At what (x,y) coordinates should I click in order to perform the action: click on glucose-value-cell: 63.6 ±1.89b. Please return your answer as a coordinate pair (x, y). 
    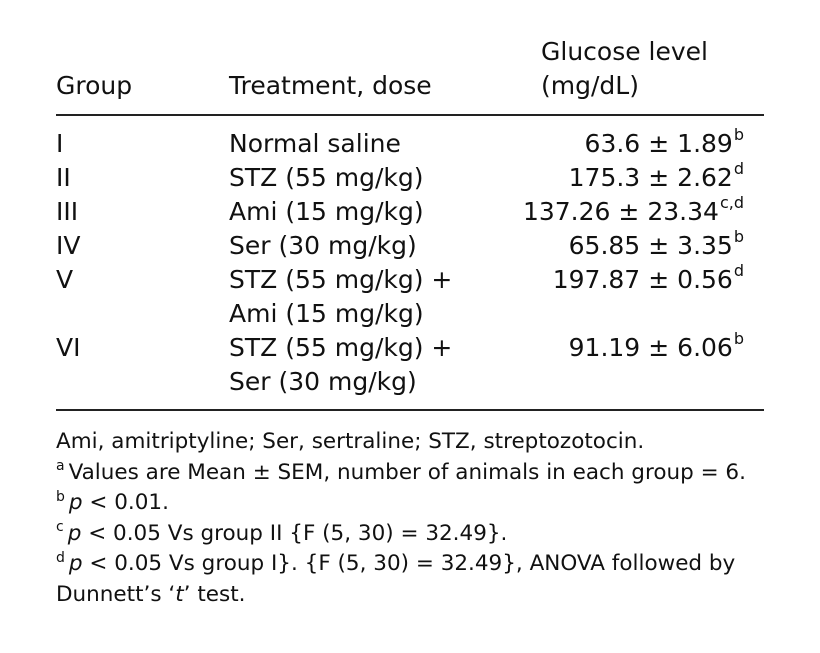
    Looking at the image, I should click on (664, 142).